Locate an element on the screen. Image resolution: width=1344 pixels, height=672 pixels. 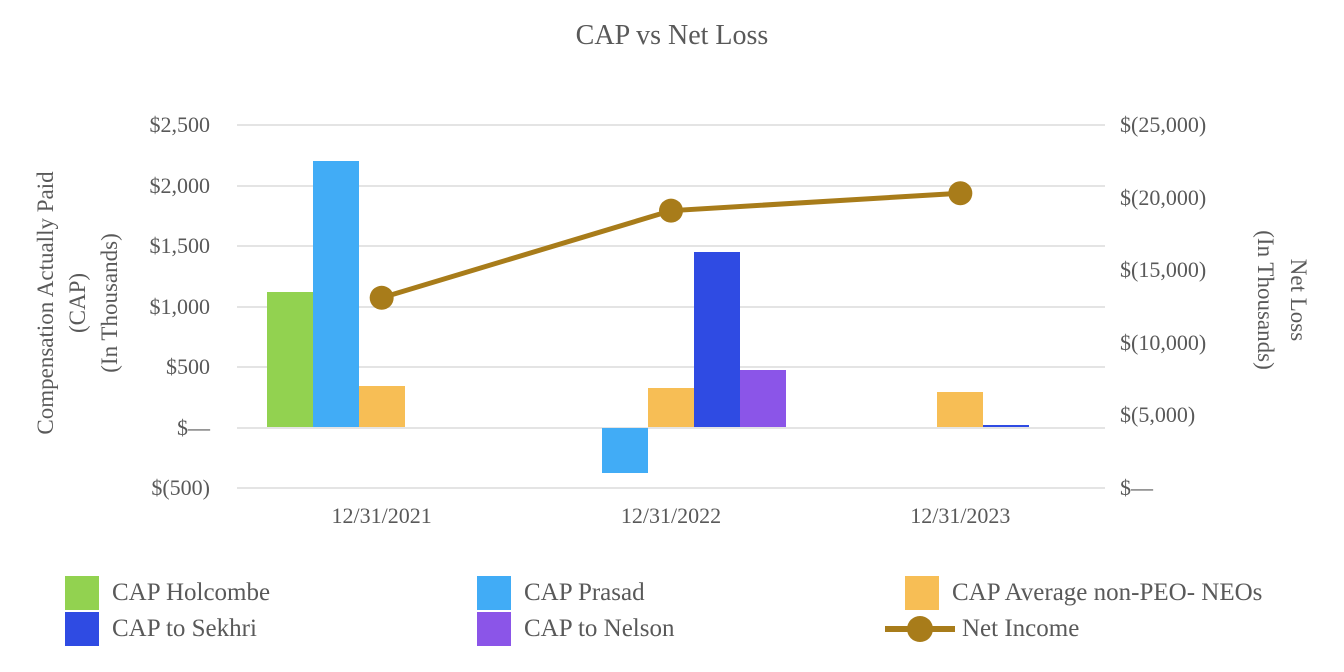
right-axis-tick-label: $(25,000) is located at coordinates (1163, 124).